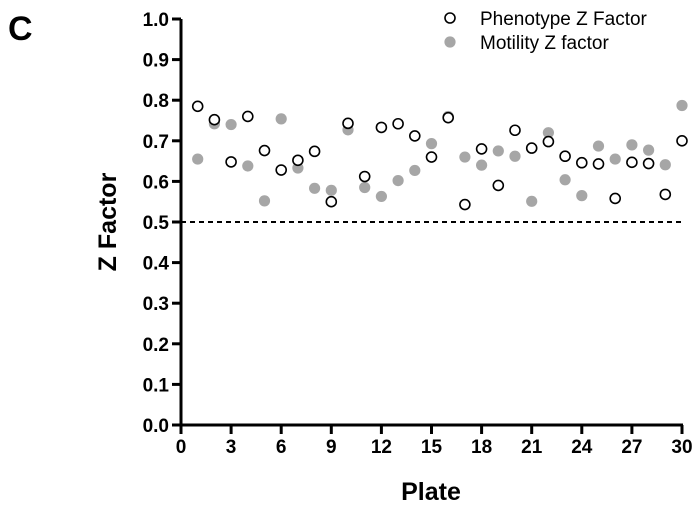 The image size is (695, 505). What do you see at coordinates (231, 447) in the screenshot?
I see `x-tick-label: 3` at bounding box center [231, 447].